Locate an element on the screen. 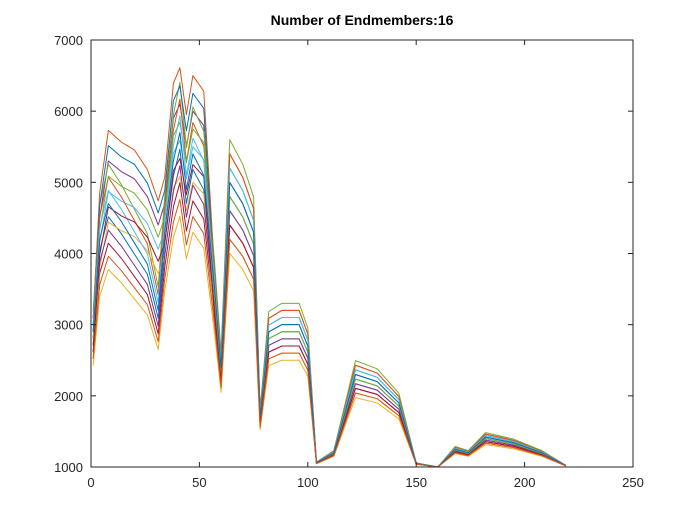 Image resolution: width=700 pixels, height=530 pixels. y-tick-label: 7000 is located at coordinates (68, 40).